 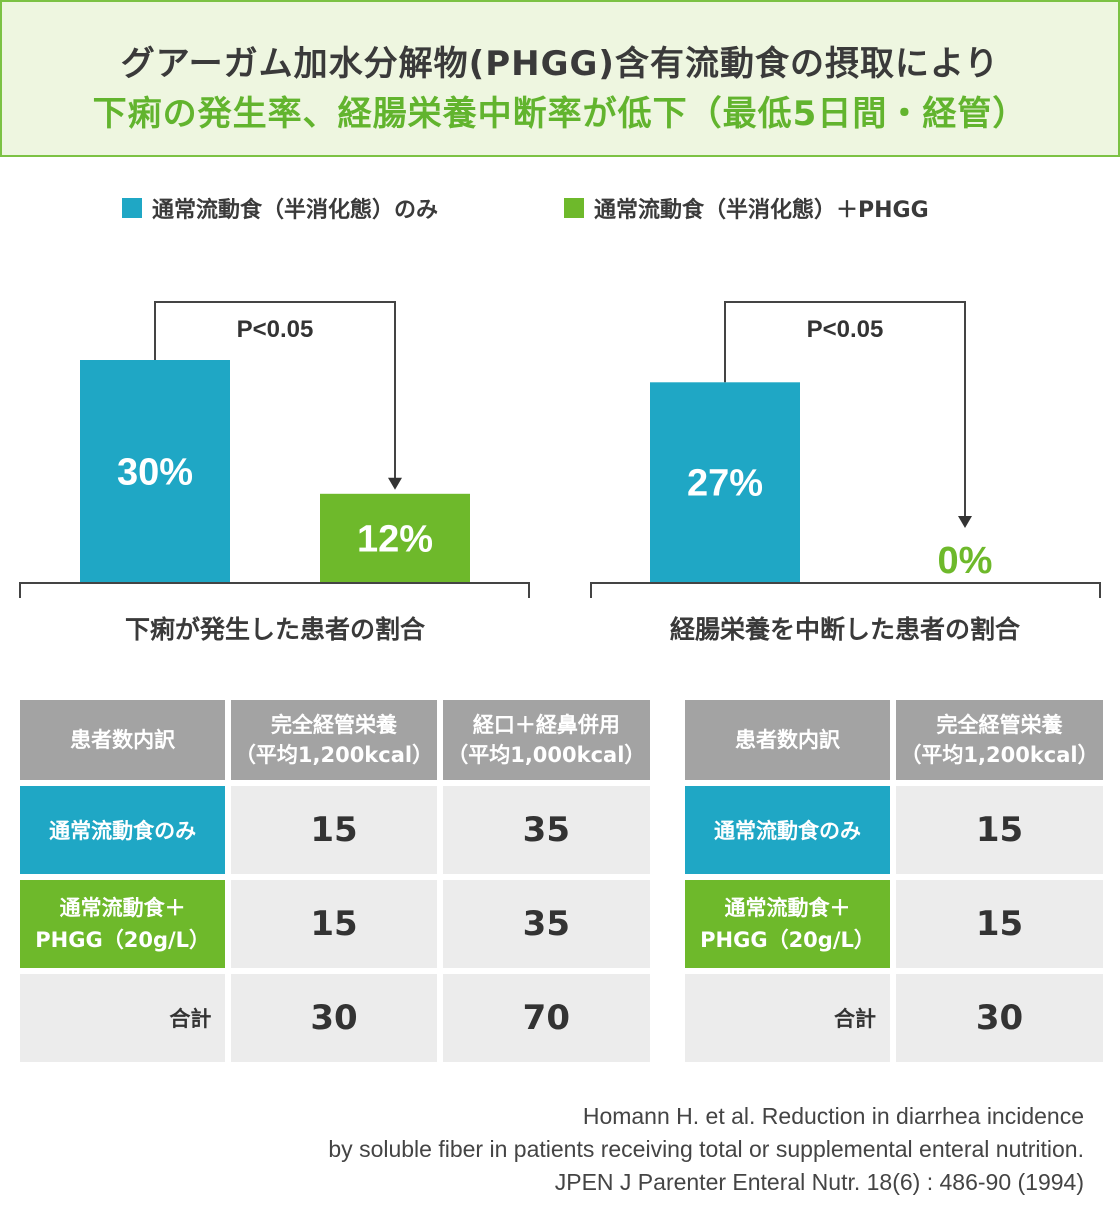 What do you see at coordinates (894, 924) in the screenshot?
I see `table-row: 通常流動食＋ PHGG（20g/L） 15` at bounding box center [894, 924].